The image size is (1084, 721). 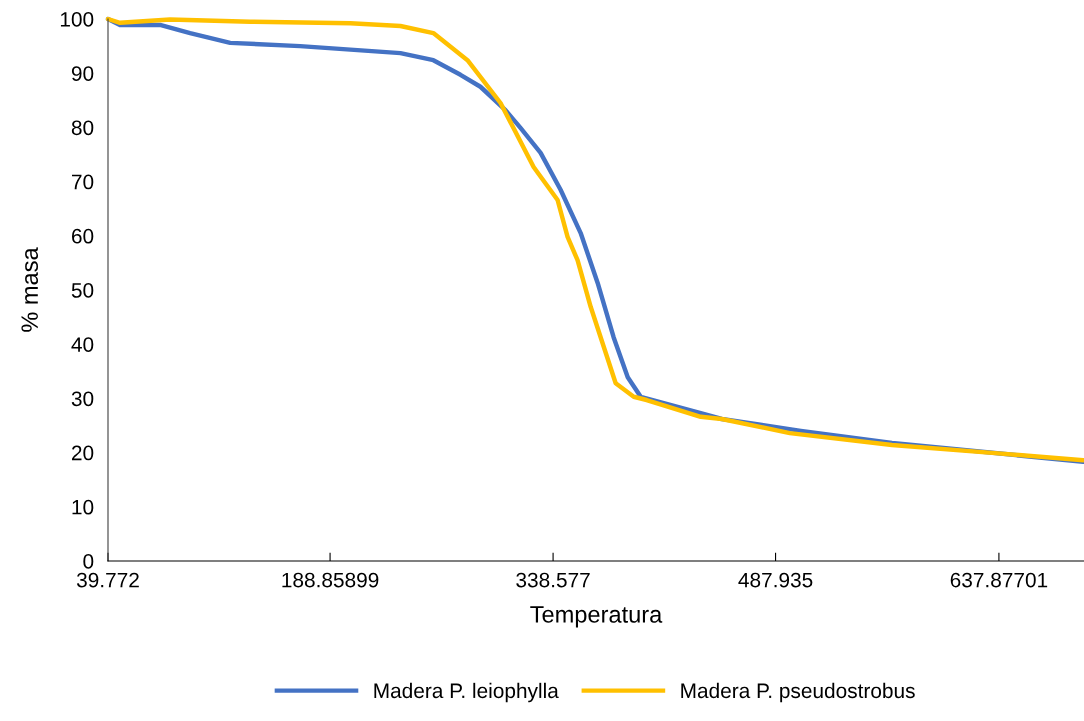 What do you see at coordinates (88, 561) in the screenshot?
I see `y-tick-label: 0` at bounding box center [88, 561].